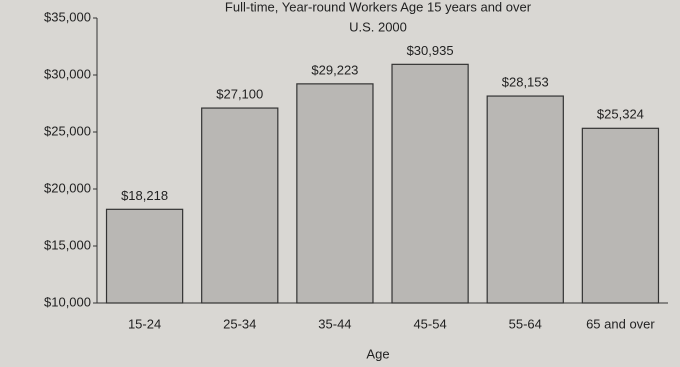  What do you see at coordinates (525, 323) in the screenshot?
I see `x-tick-label: 55-64` at bounding box center [525, 323].